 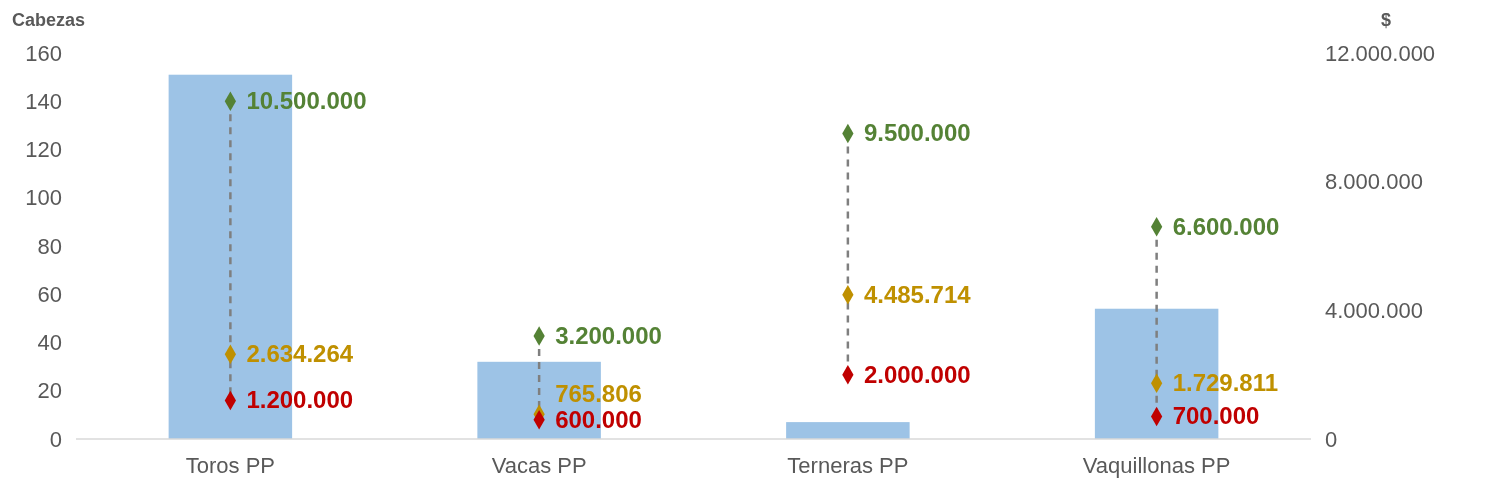 I want to click on data-label: 10.500.000, so click(x=306, y=101).